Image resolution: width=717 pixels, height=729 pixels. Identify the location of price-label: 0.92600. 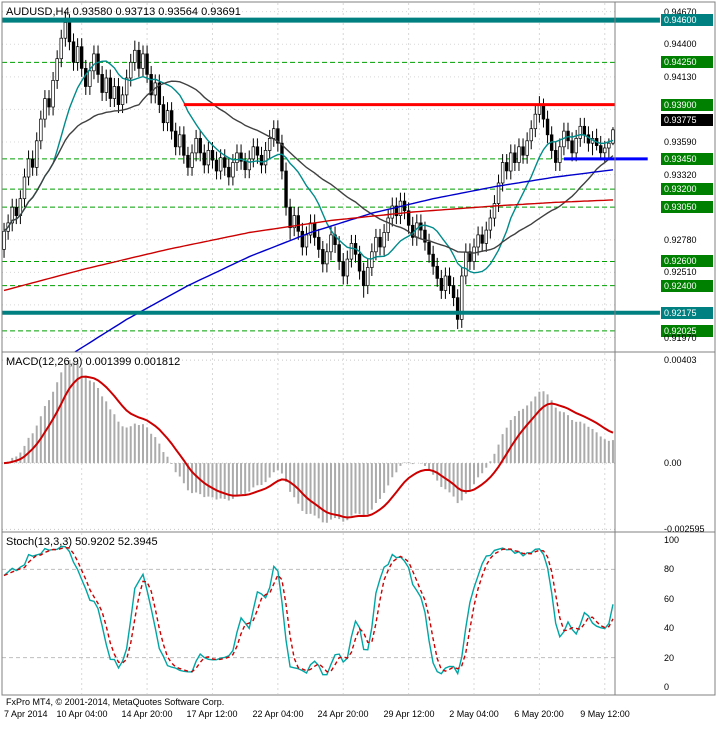
(687, 261).